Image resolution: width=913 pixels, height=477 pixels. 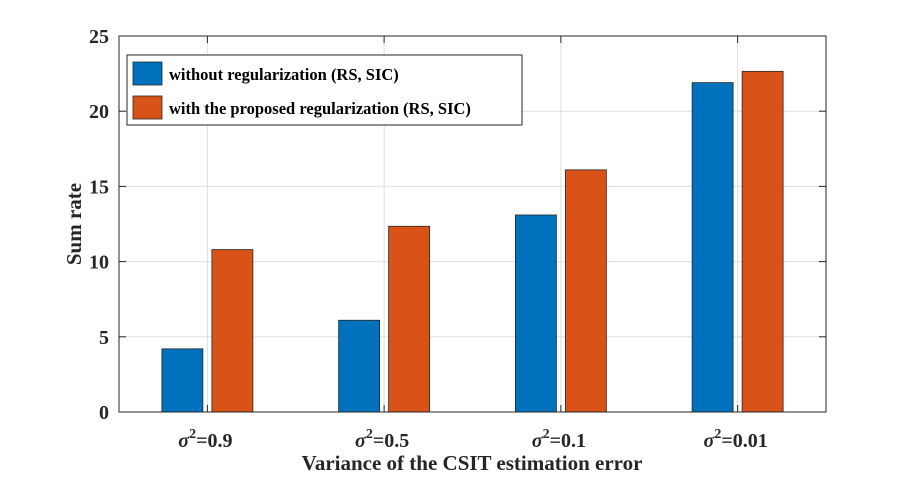 I want to click on y-axis-title: Sum rate, so click(x=74, y=224).